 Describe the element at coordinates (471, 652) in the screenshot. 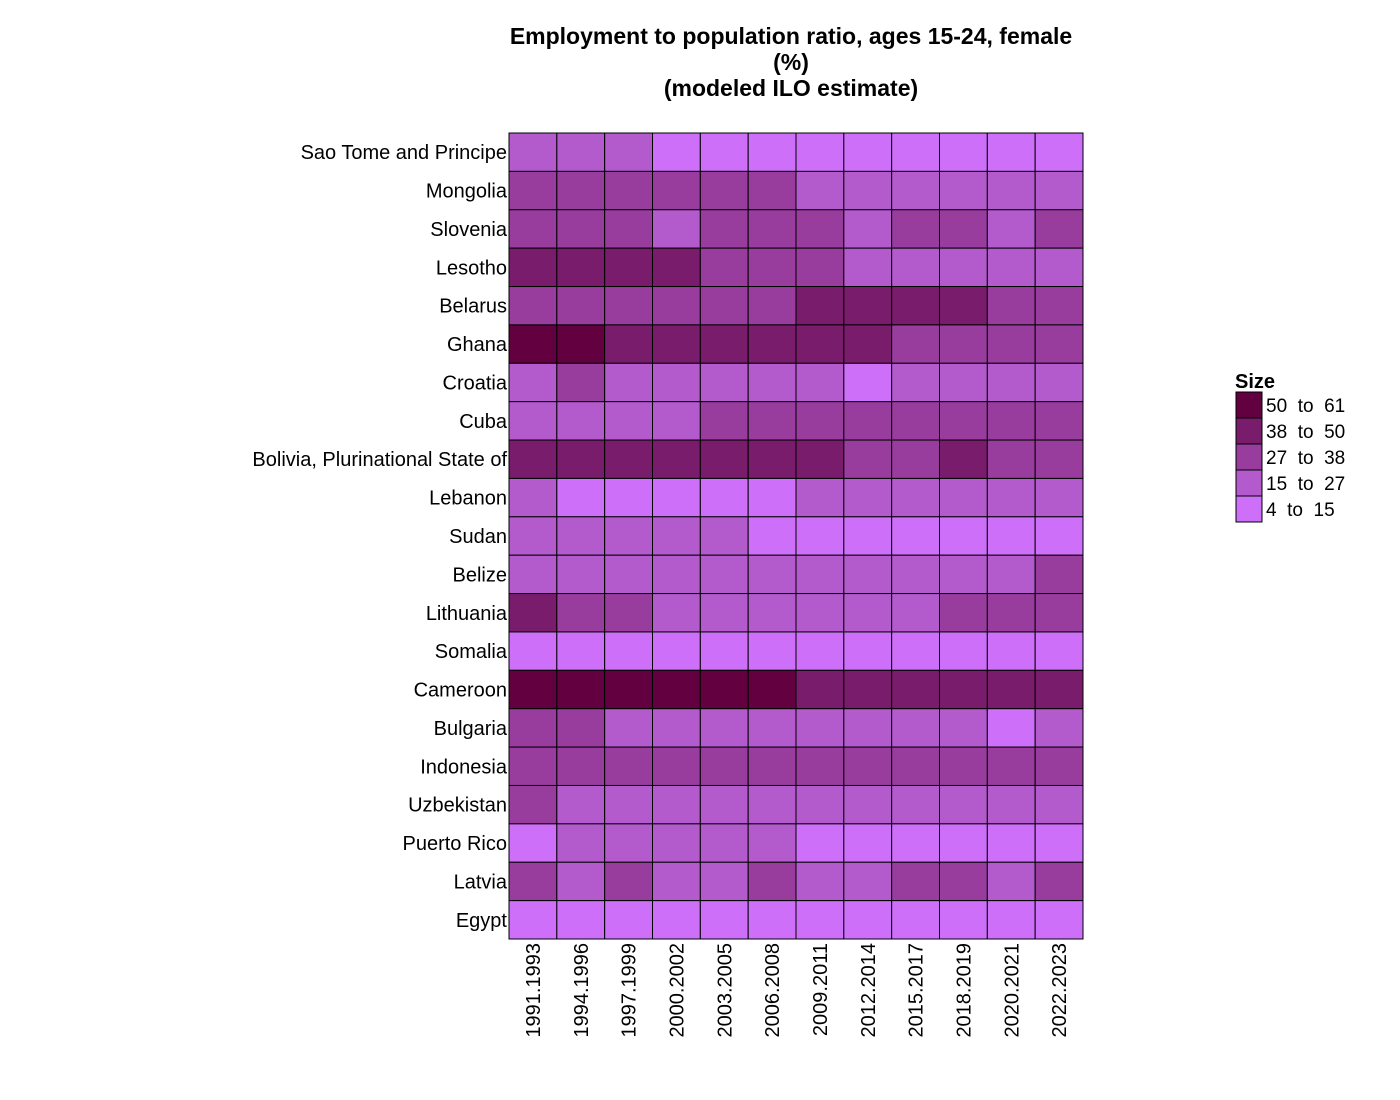

I see `row-label: Somalia` at that location.